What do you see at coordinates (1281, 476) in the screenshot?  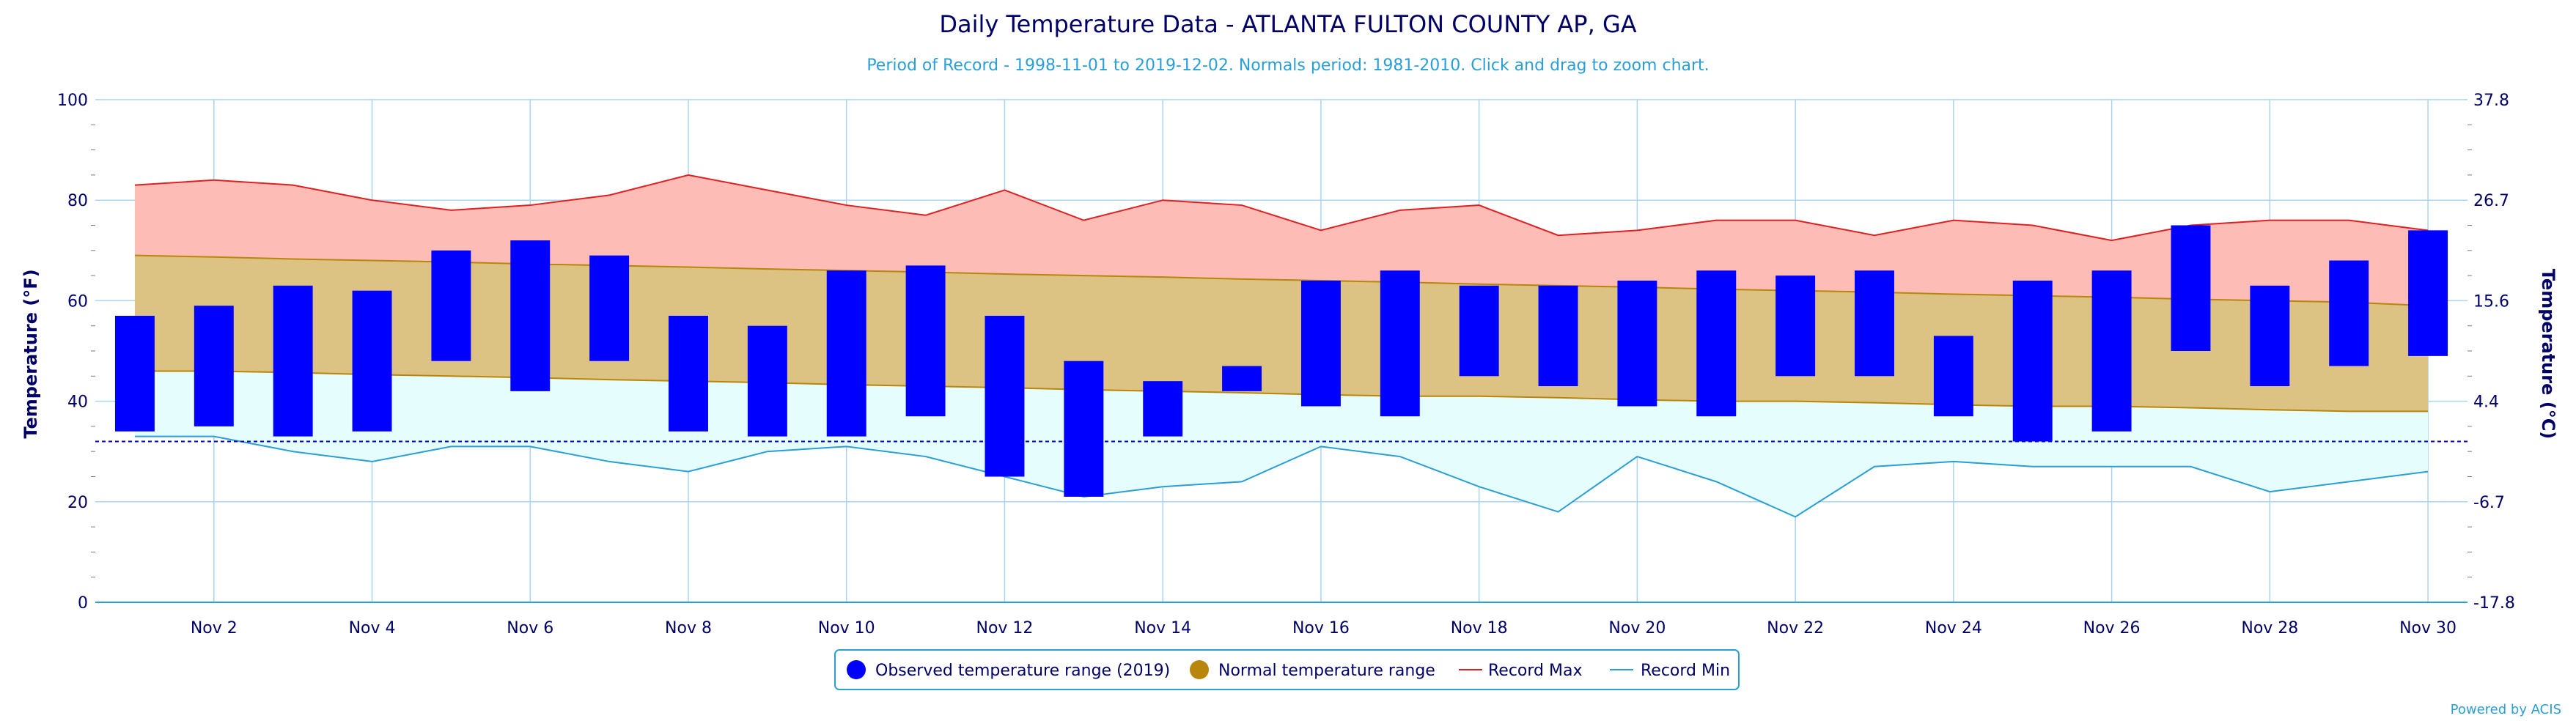 I see `record-min-line` at bounding box center [1281, 476].